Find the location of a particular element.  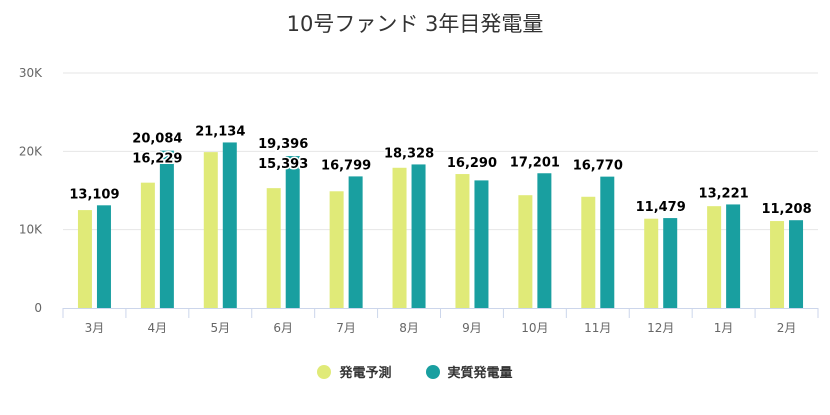

x-tick-label: 11月 is located at coordinates (597, 328).